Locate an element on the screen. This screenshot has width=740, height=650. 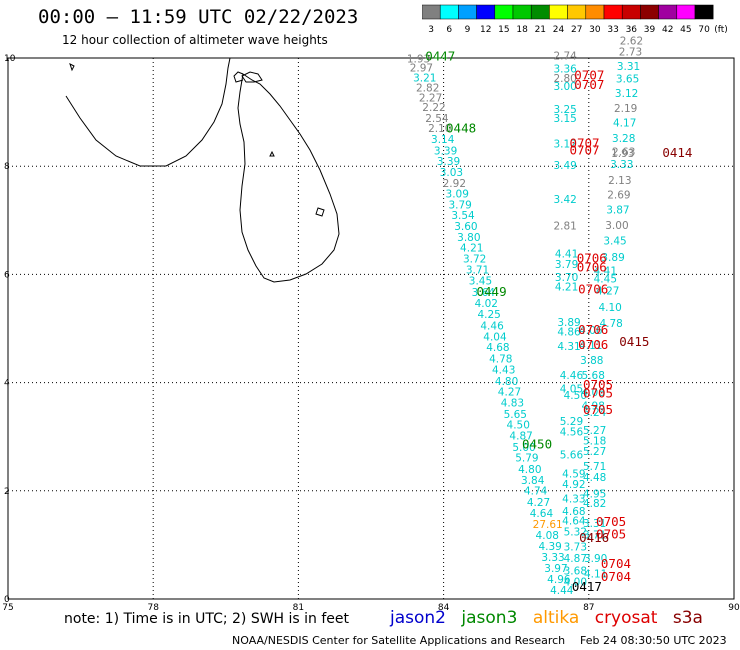
scale-label: 70 is located at coordinates (704, 29).